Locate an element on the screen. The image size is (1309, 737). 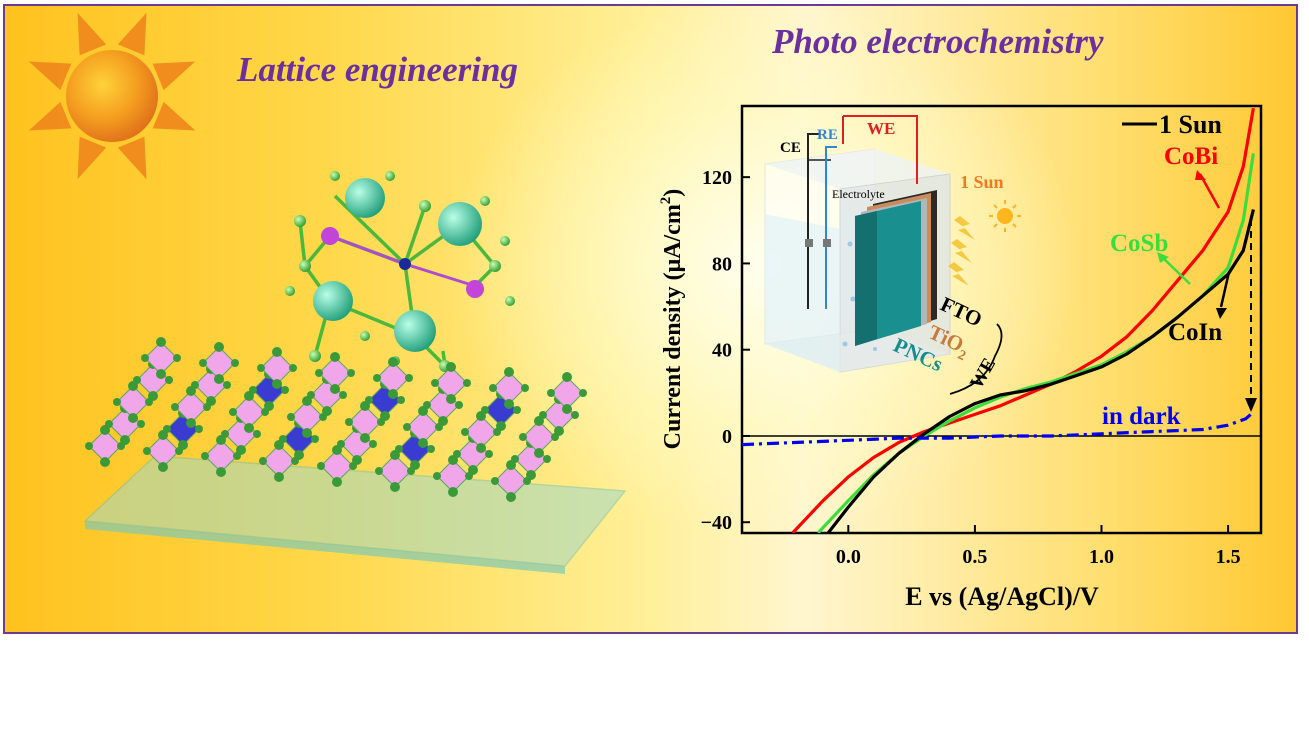
x-tick-label: 1.0 is located at coordinates (1101, 557).